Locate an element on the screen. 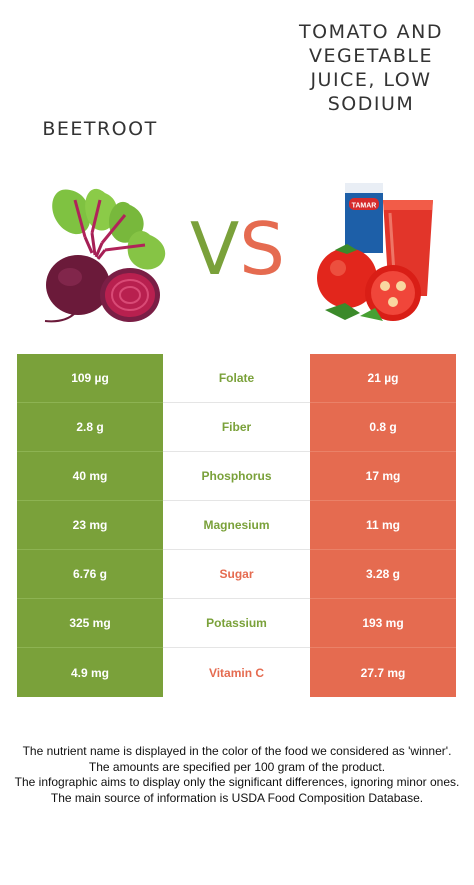 The width and height of the screenshot is (474, 885). beet-root-half is located at coordinates (130, 295).